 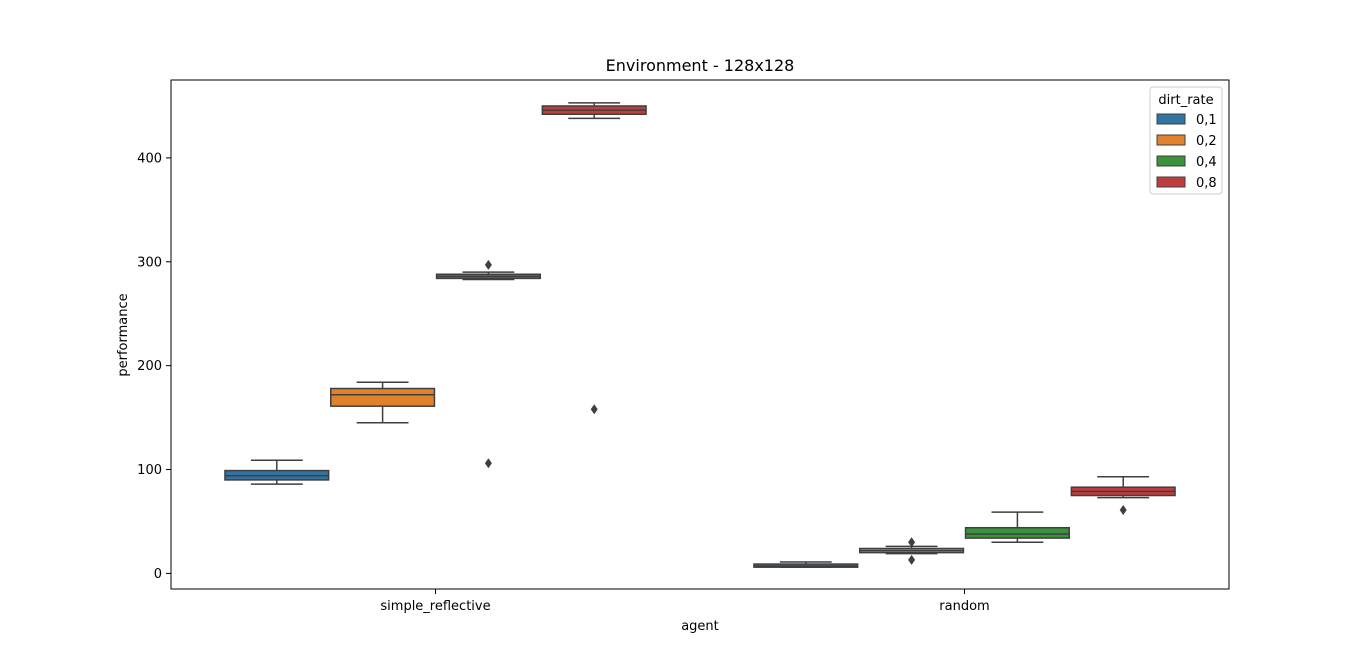 What do you see at coordinates (149, 470) in the screenshot?
I see `y-tick-label: 100` at bounding box center [149, 470].